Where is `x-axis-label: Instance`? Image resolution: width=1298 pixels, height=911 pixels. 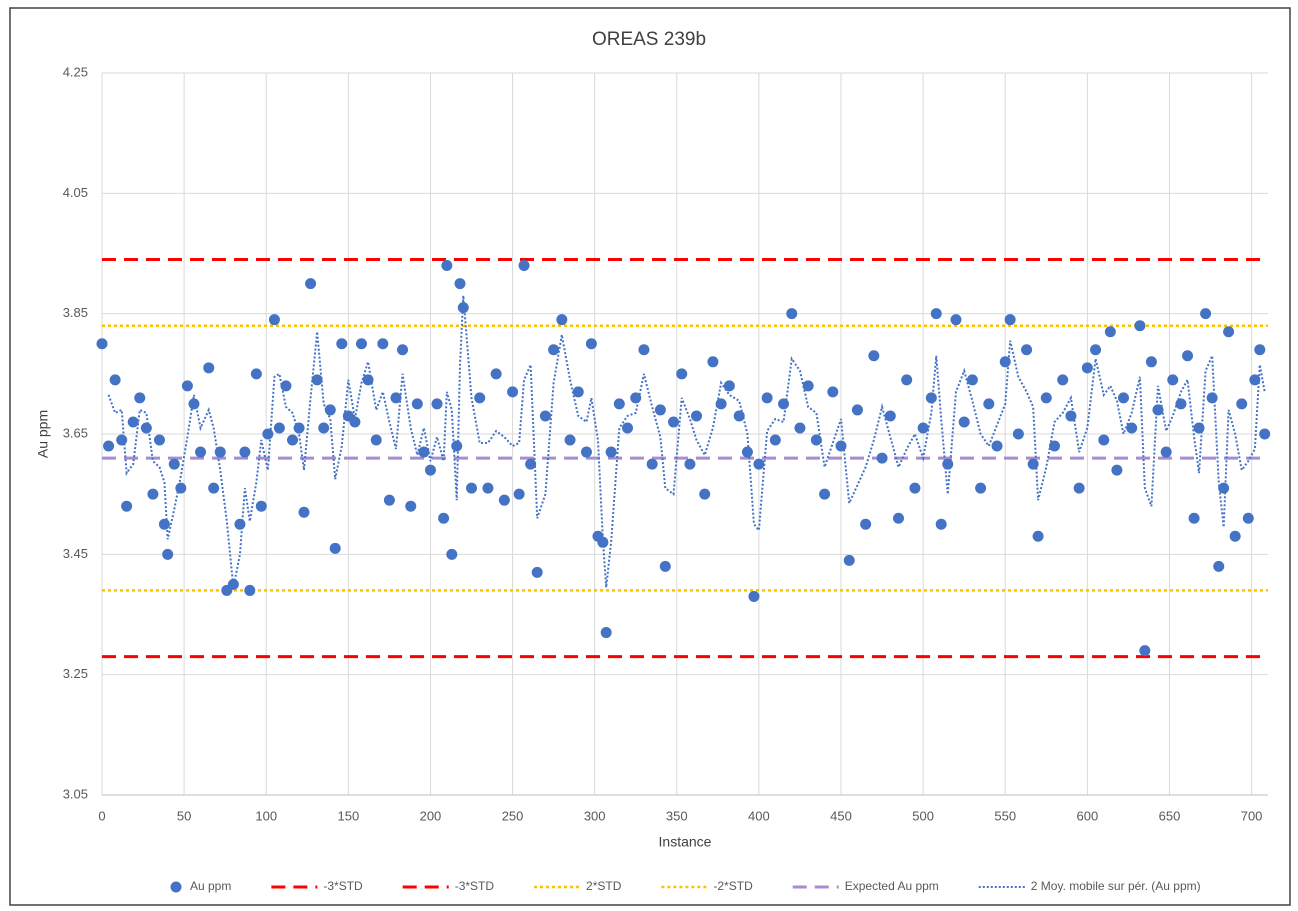
x-axis-label: Instance is located at coordinates (685, 842).